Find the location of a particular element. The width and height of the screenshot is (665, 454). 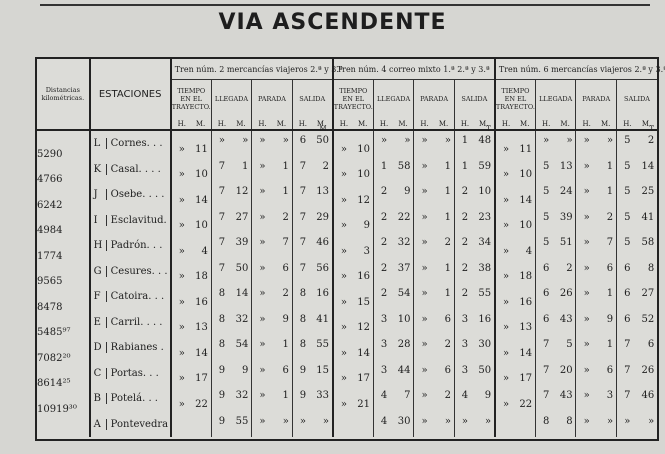

ll-cell: 8 32 is located at coordinates (231, 322).